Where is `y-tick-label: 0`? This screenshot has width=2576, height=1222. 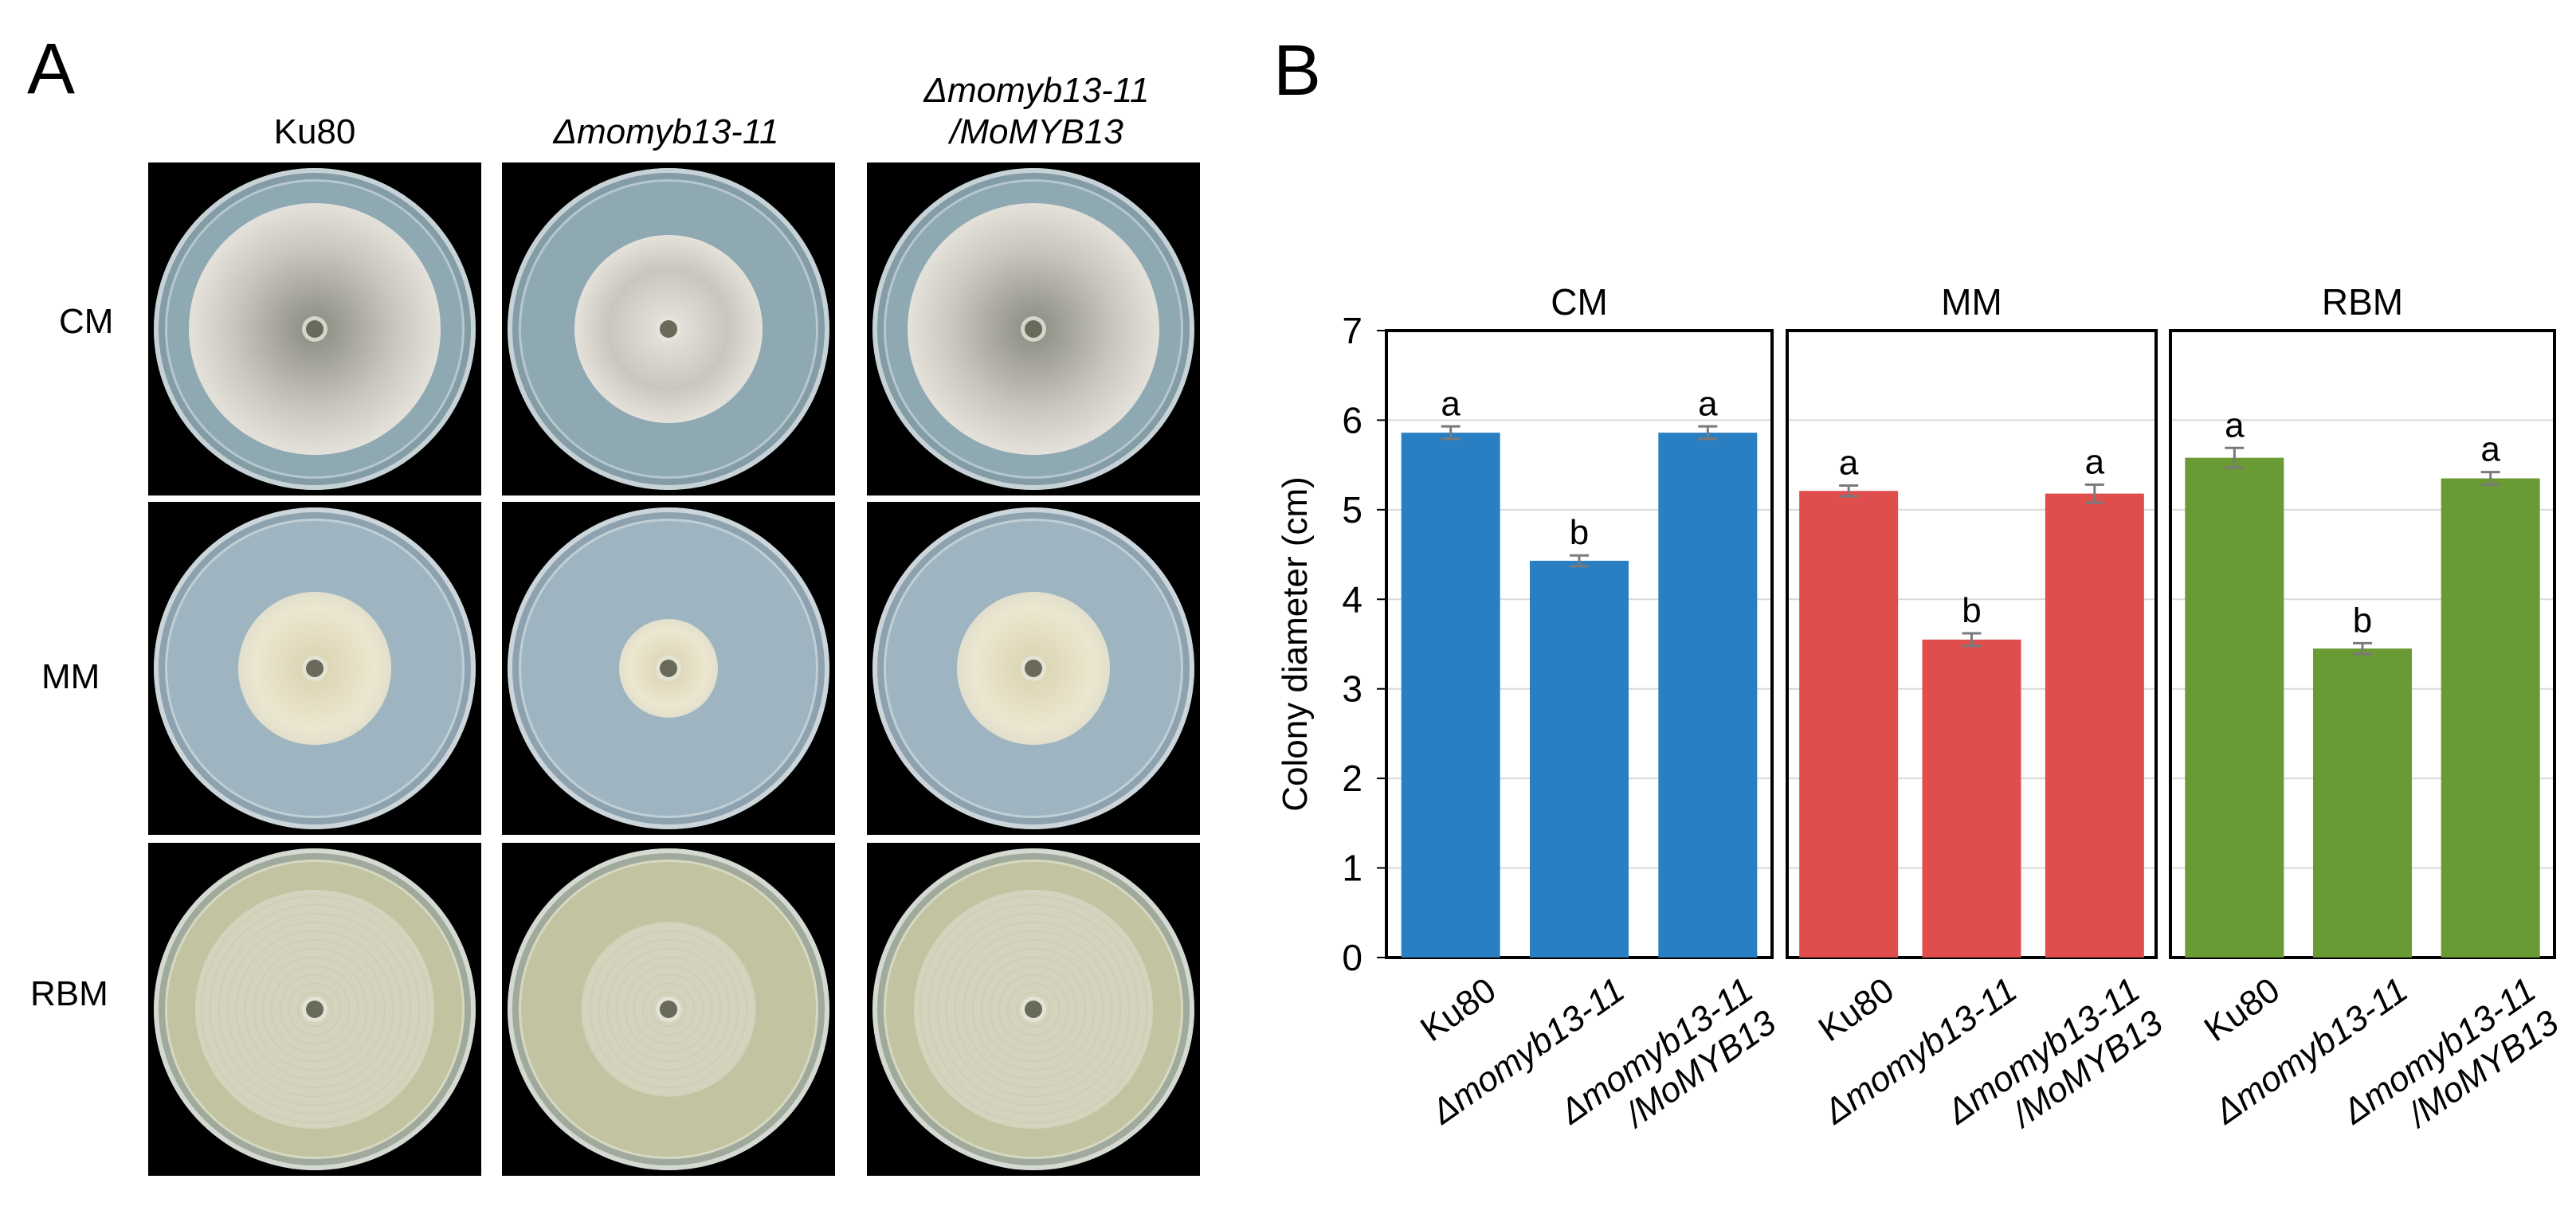 y-tick-label: 0 is located at coordinates (1352, 957).